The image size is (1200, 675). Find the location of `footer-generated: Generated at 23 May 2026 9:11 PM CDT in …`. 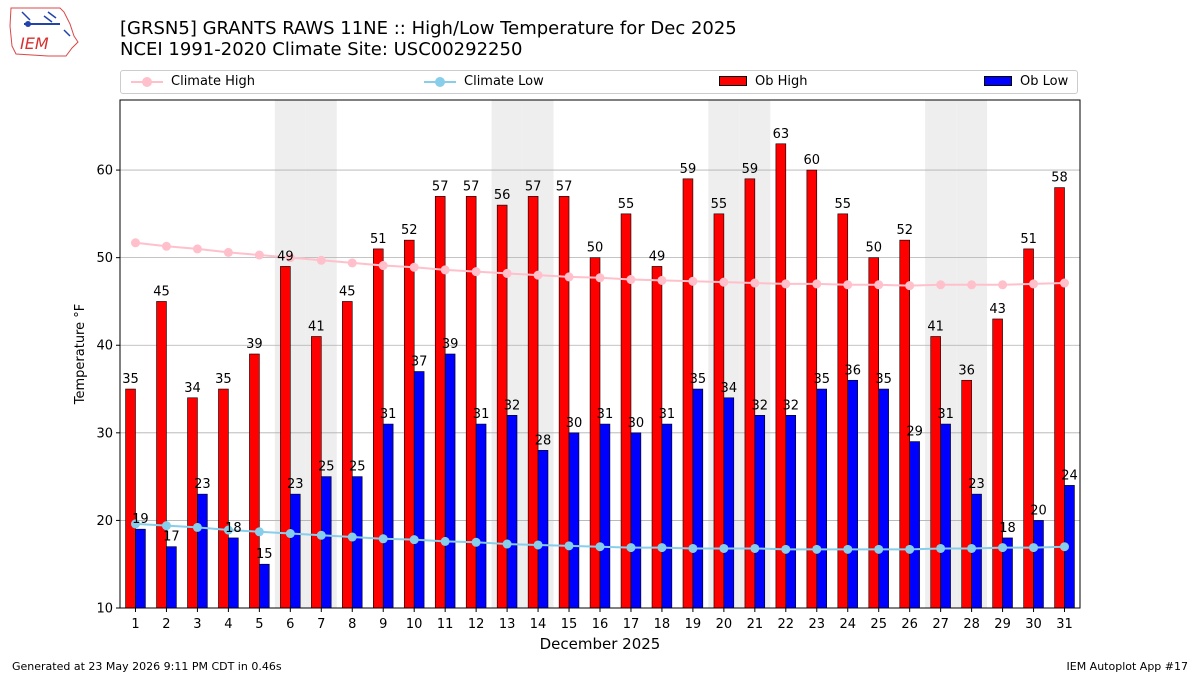

footer-generated: Generated at 23 May 2026 9:11 PM CDT in … is located at coordinates (147, 666).